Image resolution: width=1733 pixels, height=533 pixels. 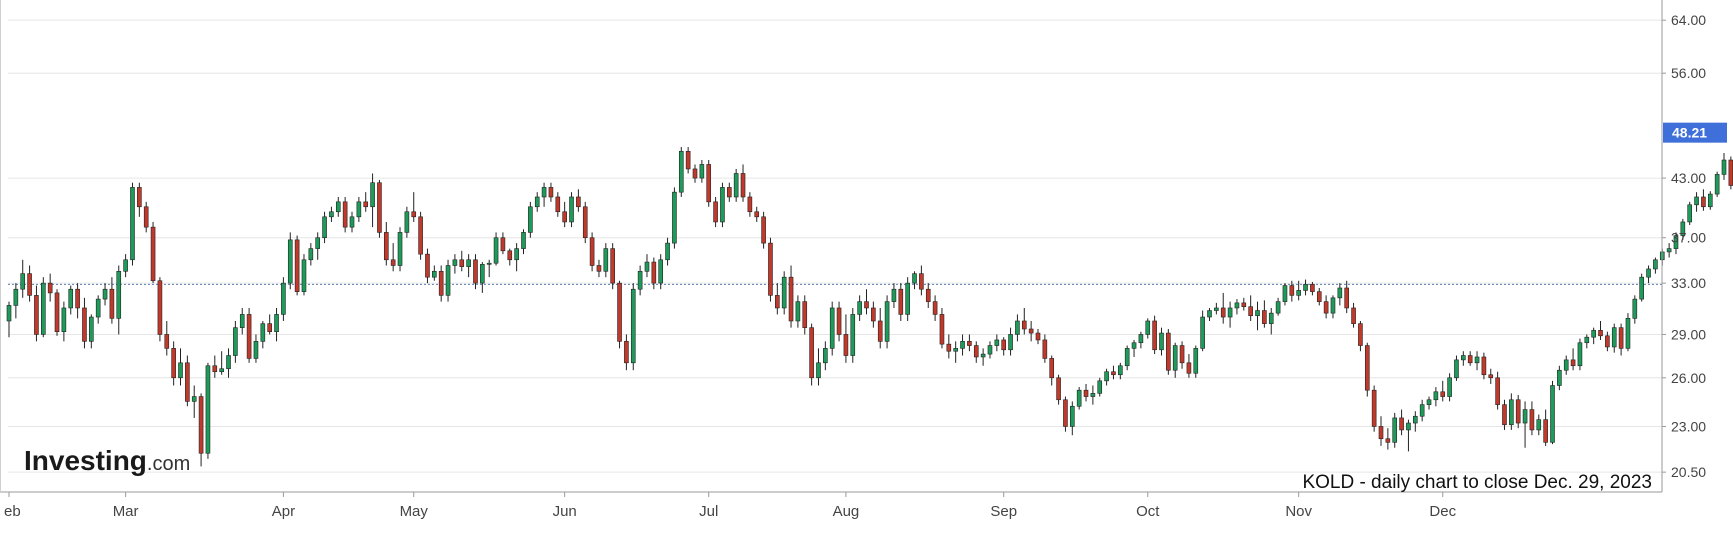 I want to click on x-tick-label: Nov, so click(x=1298, y=511).